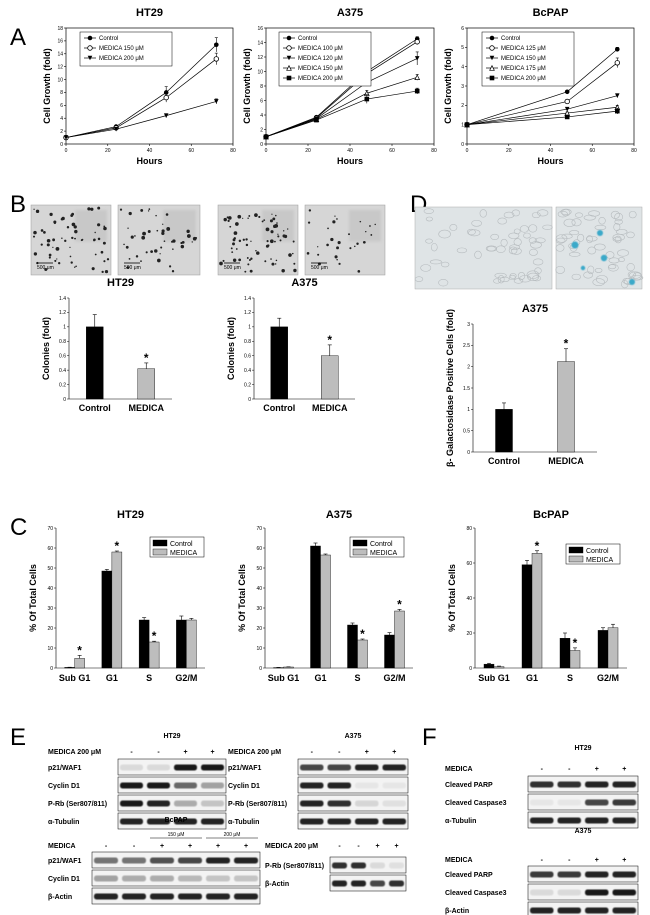 The height and width of the screenshot is (915, 650). I want to click on legend-label: Control, so click(510, 39).